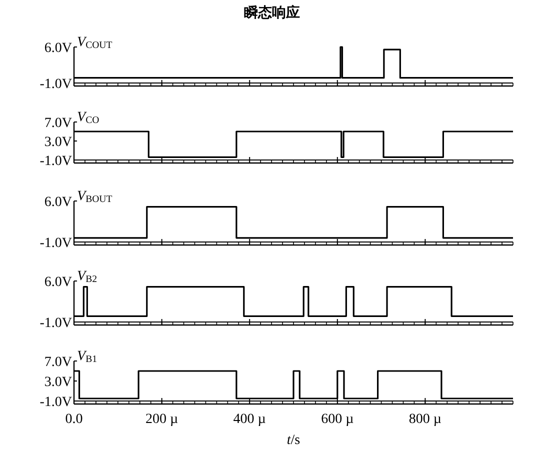 The width and height of the screenshot is (545, 455). What do you see at coordinates (87, 276) in the screenshot?
I see `y-axis-title: V$_{B2}$` at bounding box center [87, 276].